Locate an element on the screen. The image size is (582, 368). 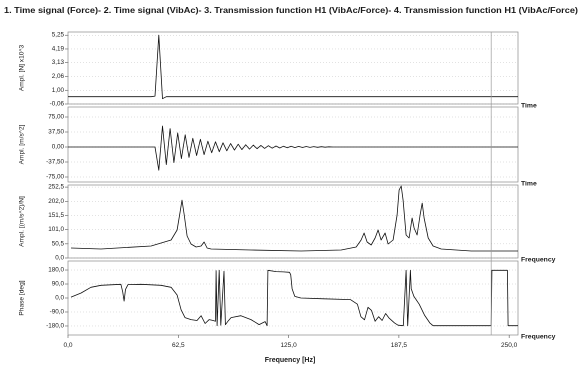
y-tick-label: -0,06 is located at coordinates (57, 104).